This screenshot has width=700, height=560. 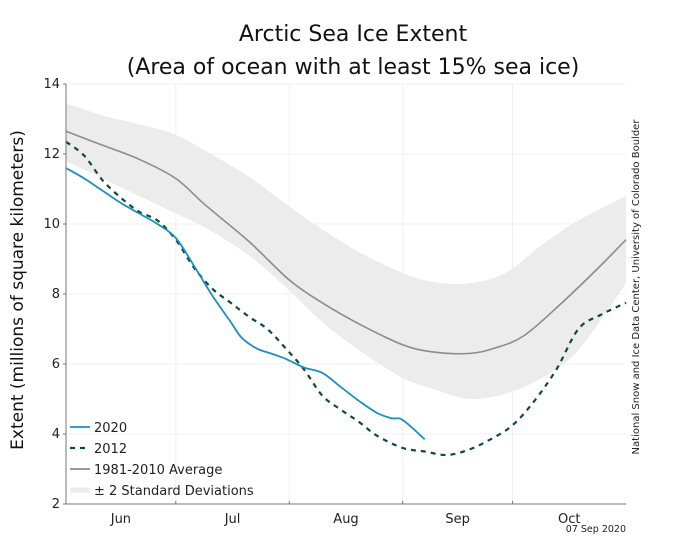 I want to click on y-tick-label: 14, so click(x=51, y=84).